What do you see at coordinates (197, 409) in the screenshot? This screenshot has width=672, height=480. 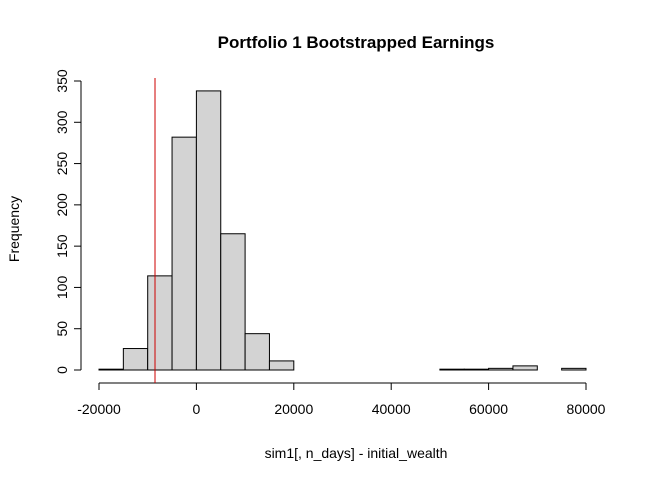 I see `x-tick-label: 0` at bounding box center [197, 409].